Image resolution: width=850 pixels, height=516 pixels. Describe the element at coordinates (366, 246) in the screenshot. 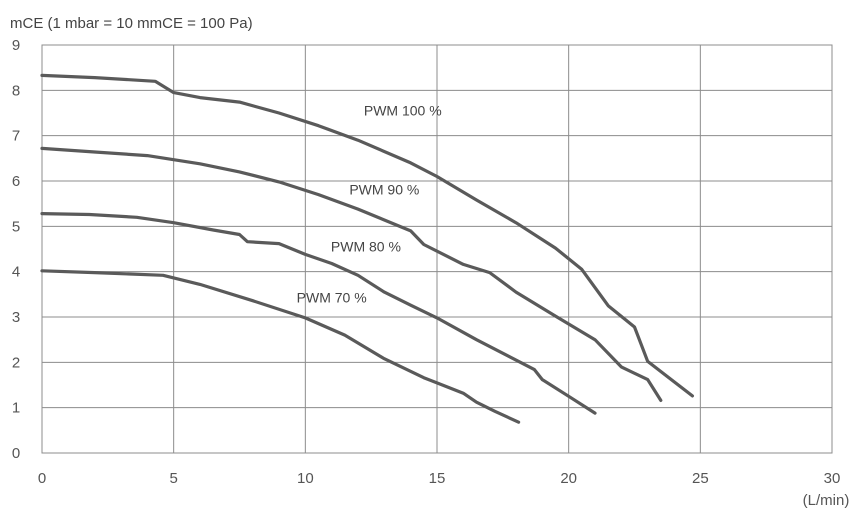

I see `series-label: PWM 80 %` at that location.